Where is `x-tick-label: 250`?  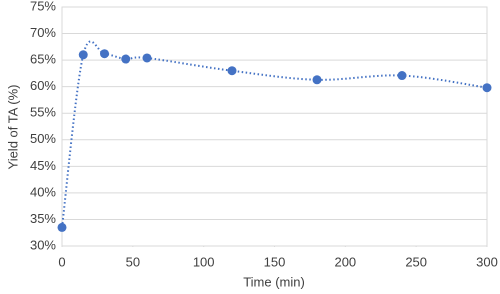
x-tick-label: 250 is located at coordinates (416, 261).